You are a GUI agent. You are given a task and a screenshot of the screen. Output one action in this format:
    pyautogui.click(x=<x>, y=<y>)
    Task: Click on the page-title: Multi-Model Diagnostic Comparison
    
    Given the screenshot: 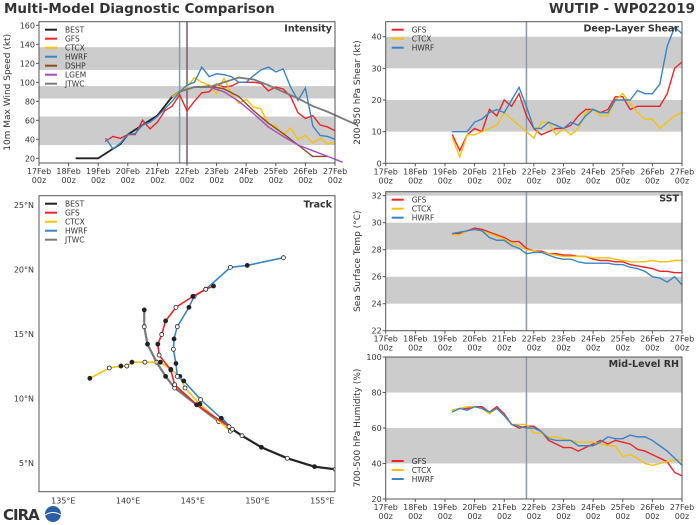 What is the action you would take?
    pyautogui.click(x=139, y=9)
    